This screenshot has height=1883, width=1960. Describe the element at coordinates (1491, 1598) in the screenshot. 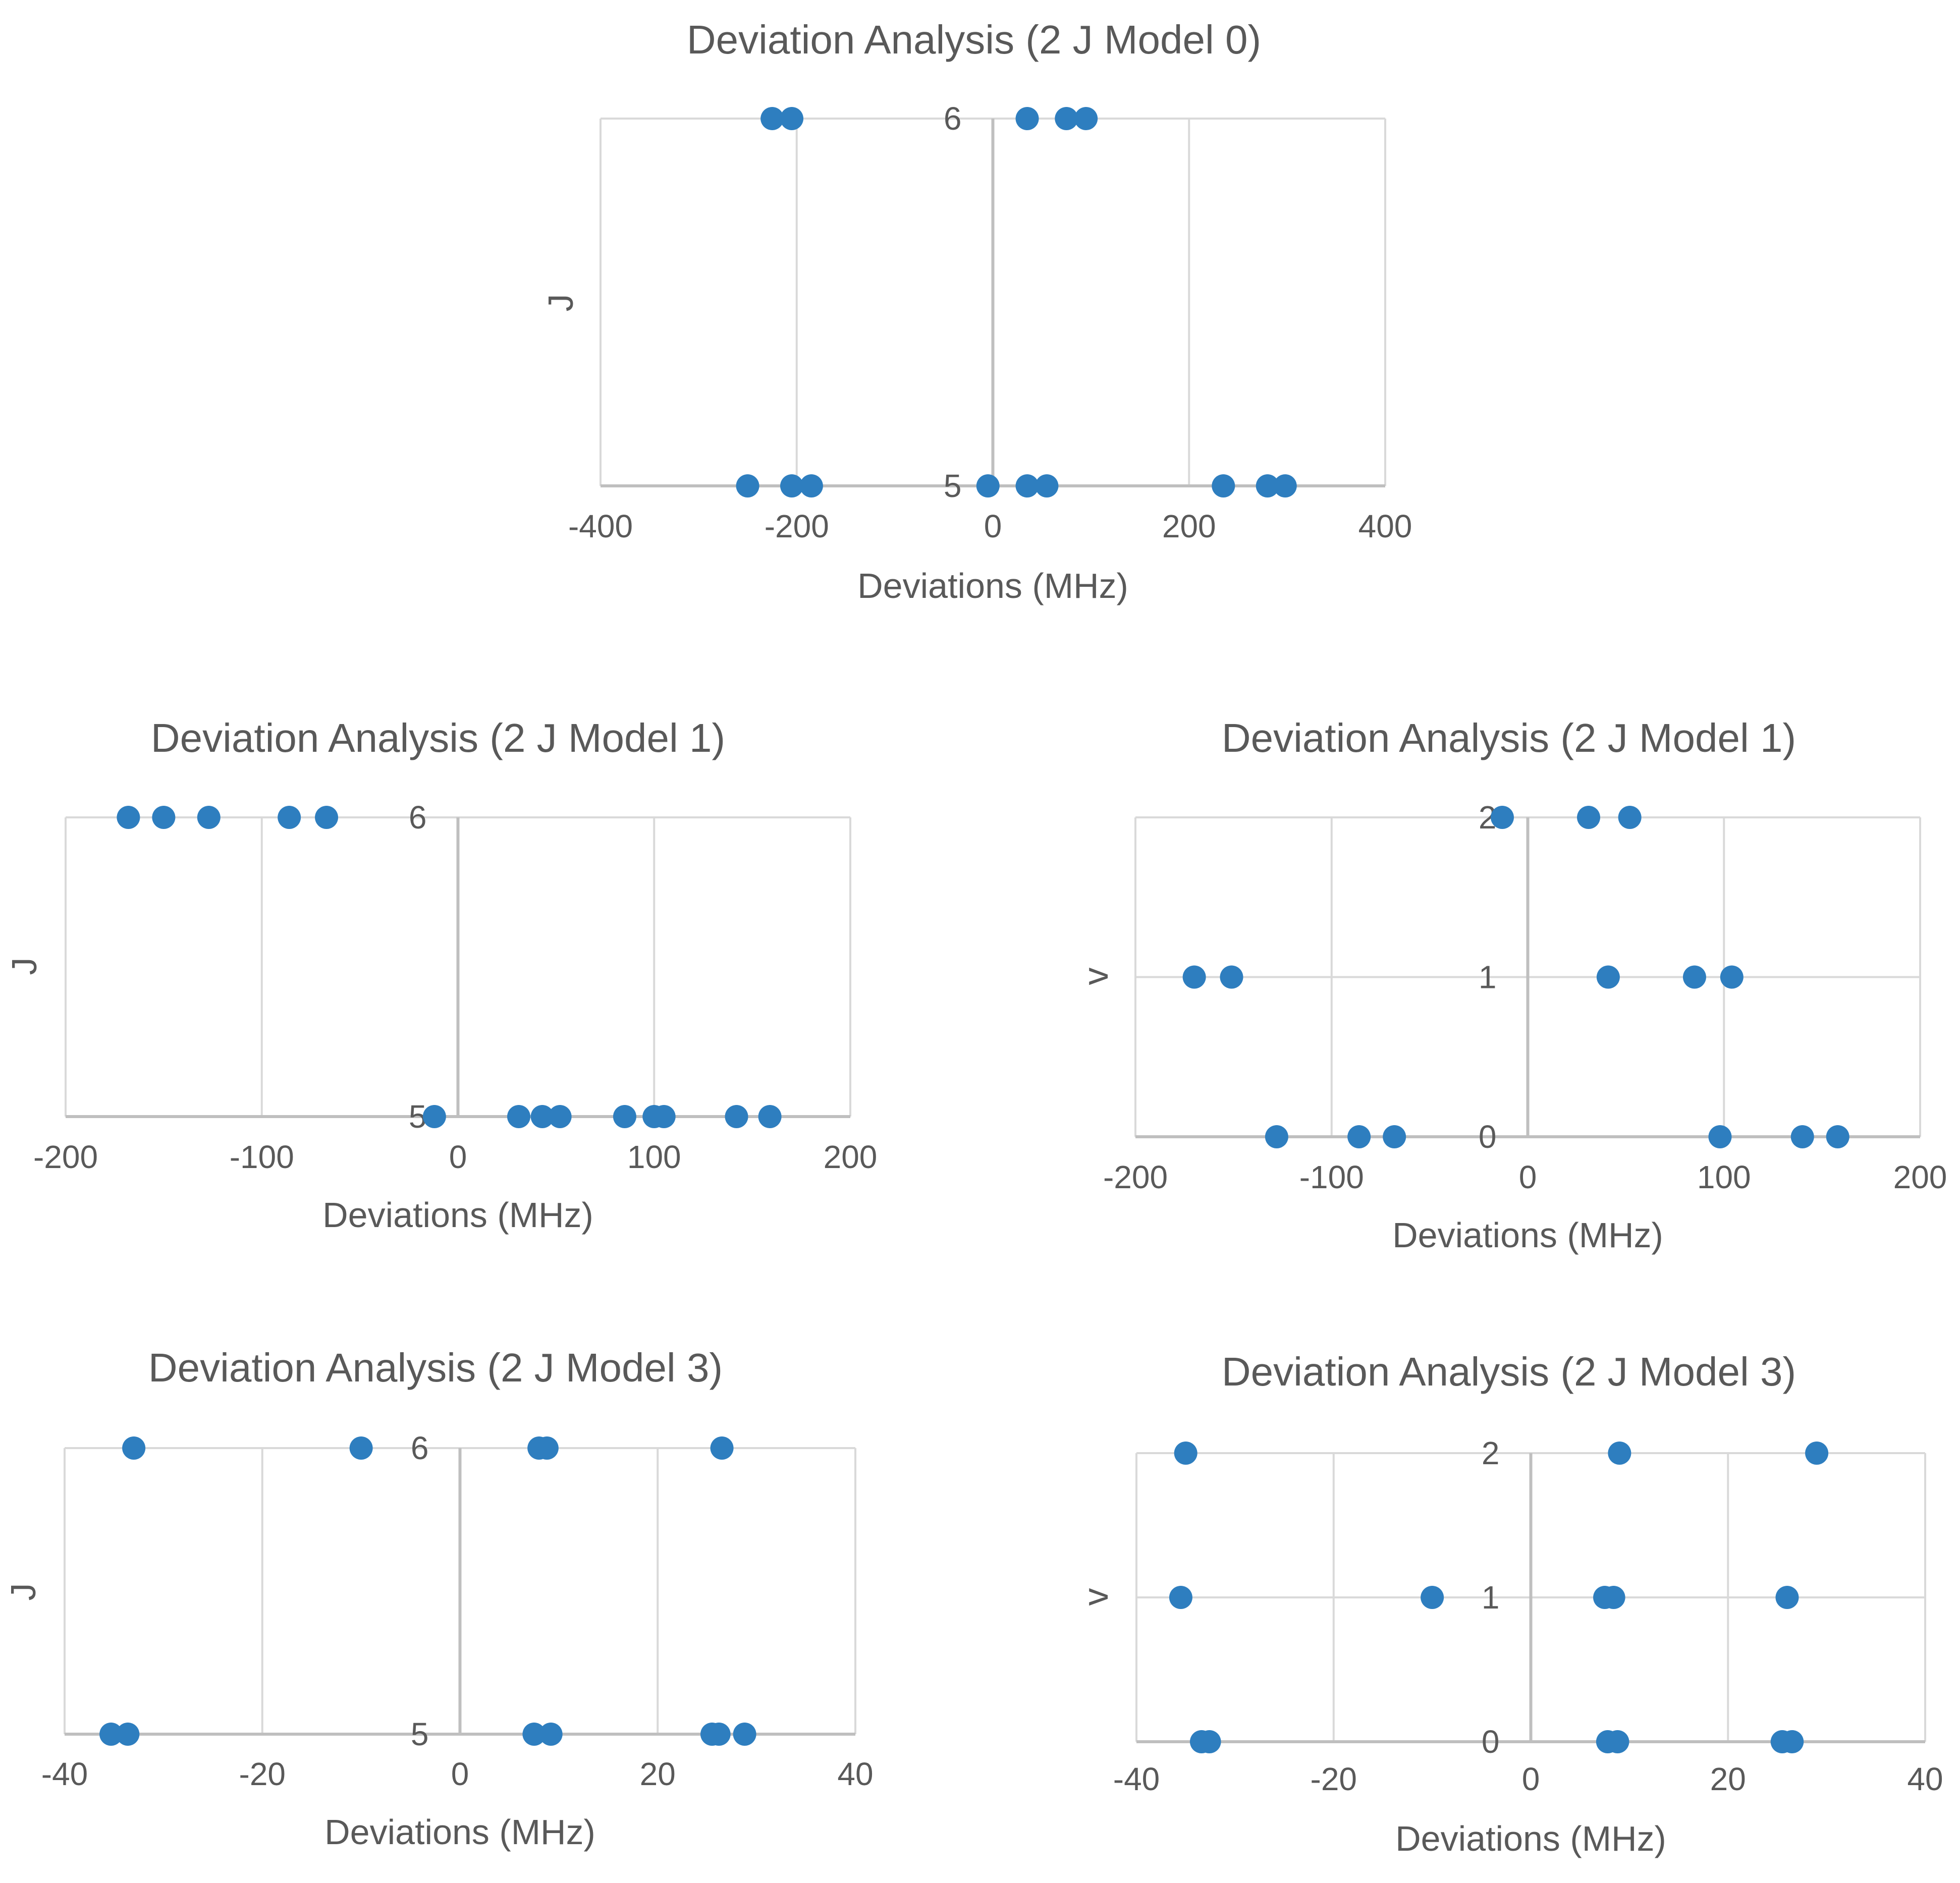

I see `y-tick-label: 1` at that location.